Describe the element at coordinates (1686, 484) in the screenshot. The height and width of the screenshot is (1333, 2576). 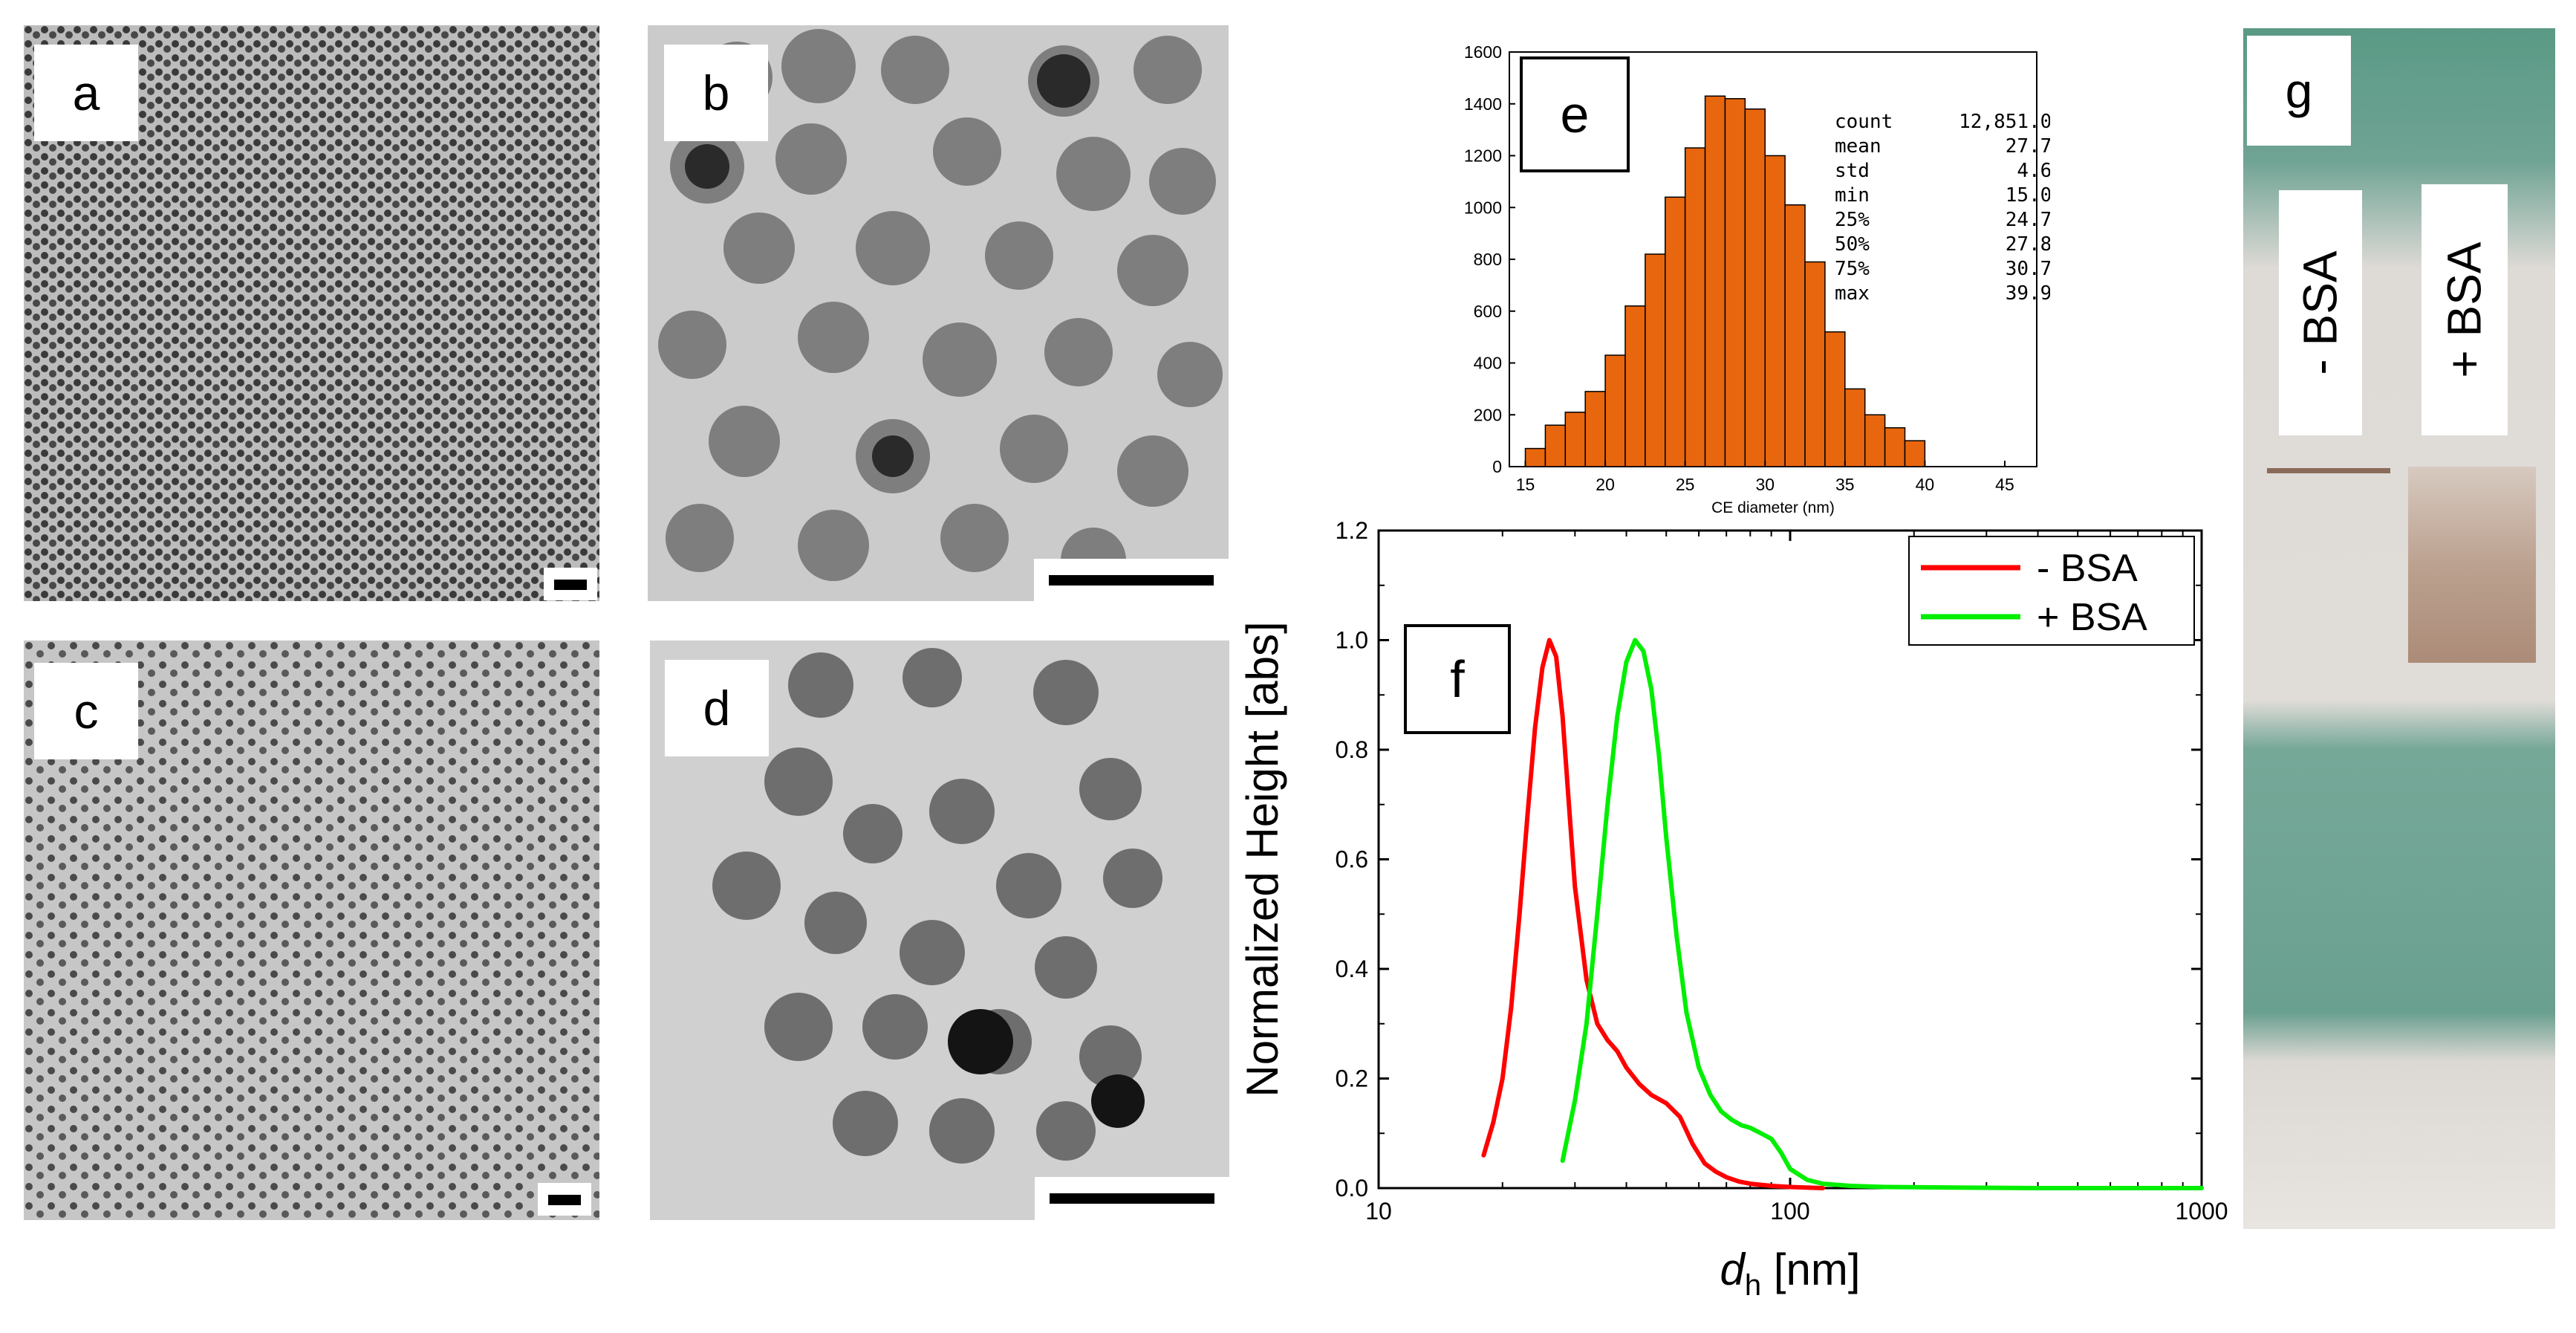
I see `histogram-x-tick-label: 25` at that location.